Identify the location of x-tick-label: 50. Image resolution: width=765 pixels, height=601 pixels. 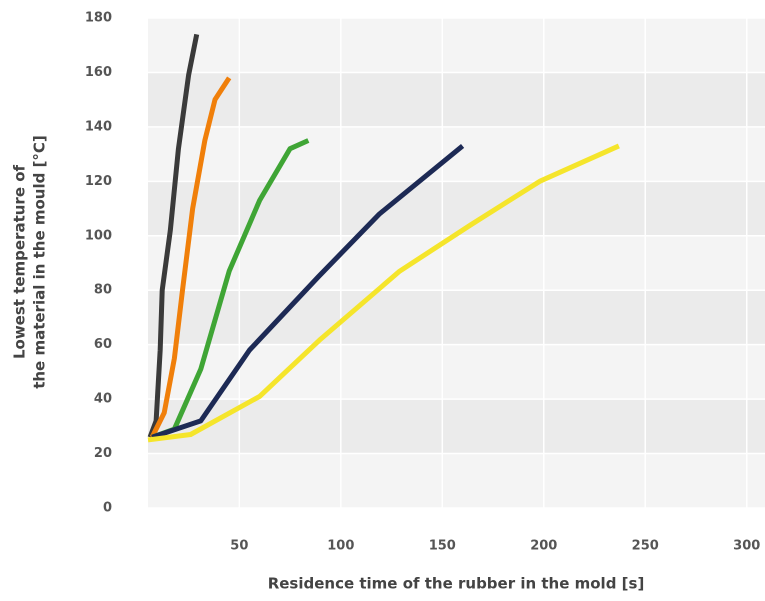
(239, 546).